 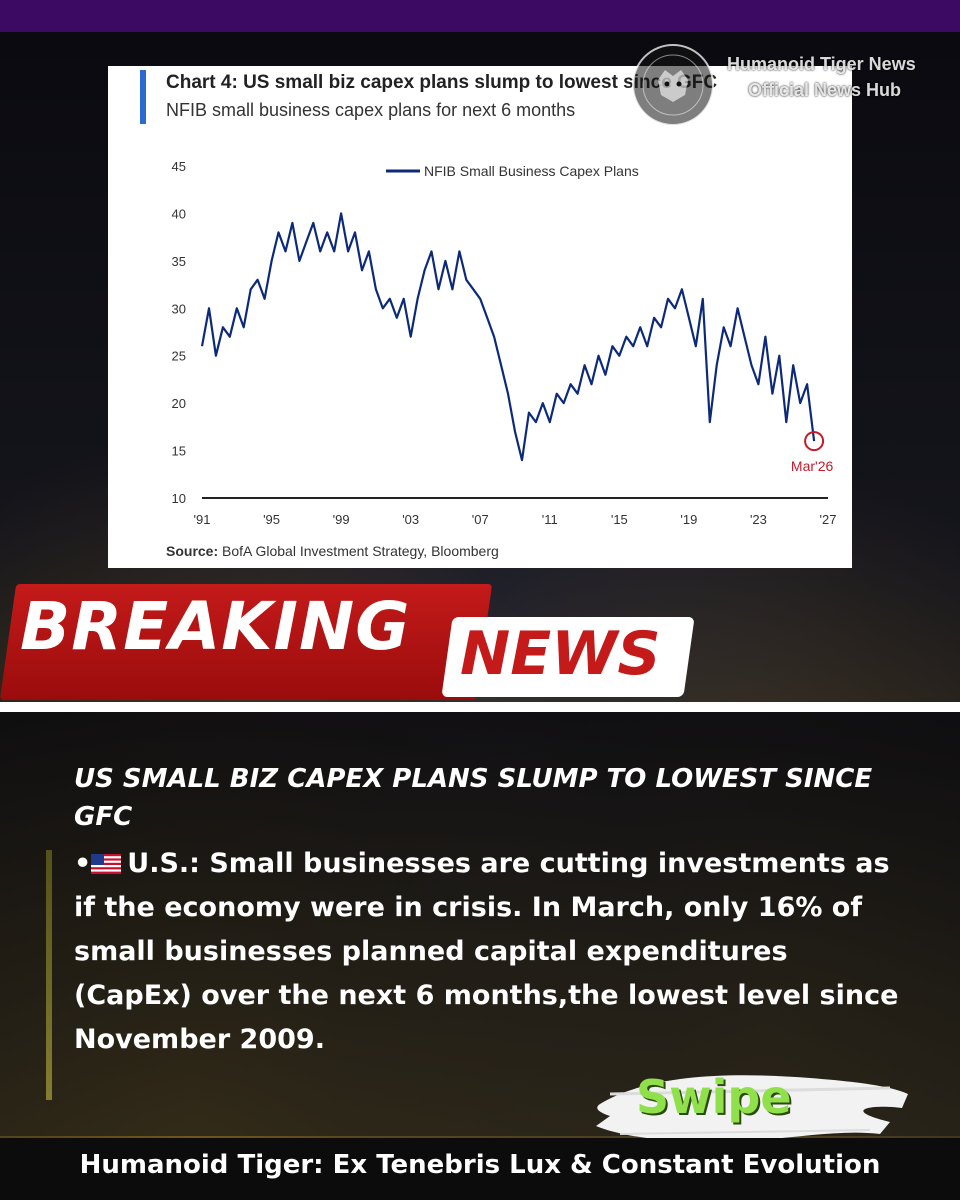 I want to click on annotation-marker, so click(x=814, y=441).